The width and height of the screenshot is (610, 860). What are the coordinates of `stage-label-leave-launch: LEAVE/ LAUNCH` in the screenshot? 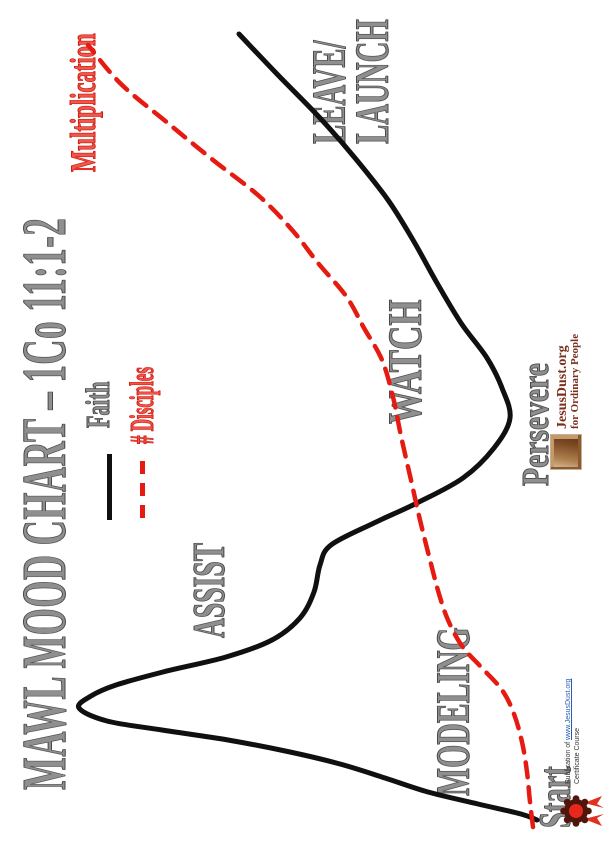 It's located at (351, 82).